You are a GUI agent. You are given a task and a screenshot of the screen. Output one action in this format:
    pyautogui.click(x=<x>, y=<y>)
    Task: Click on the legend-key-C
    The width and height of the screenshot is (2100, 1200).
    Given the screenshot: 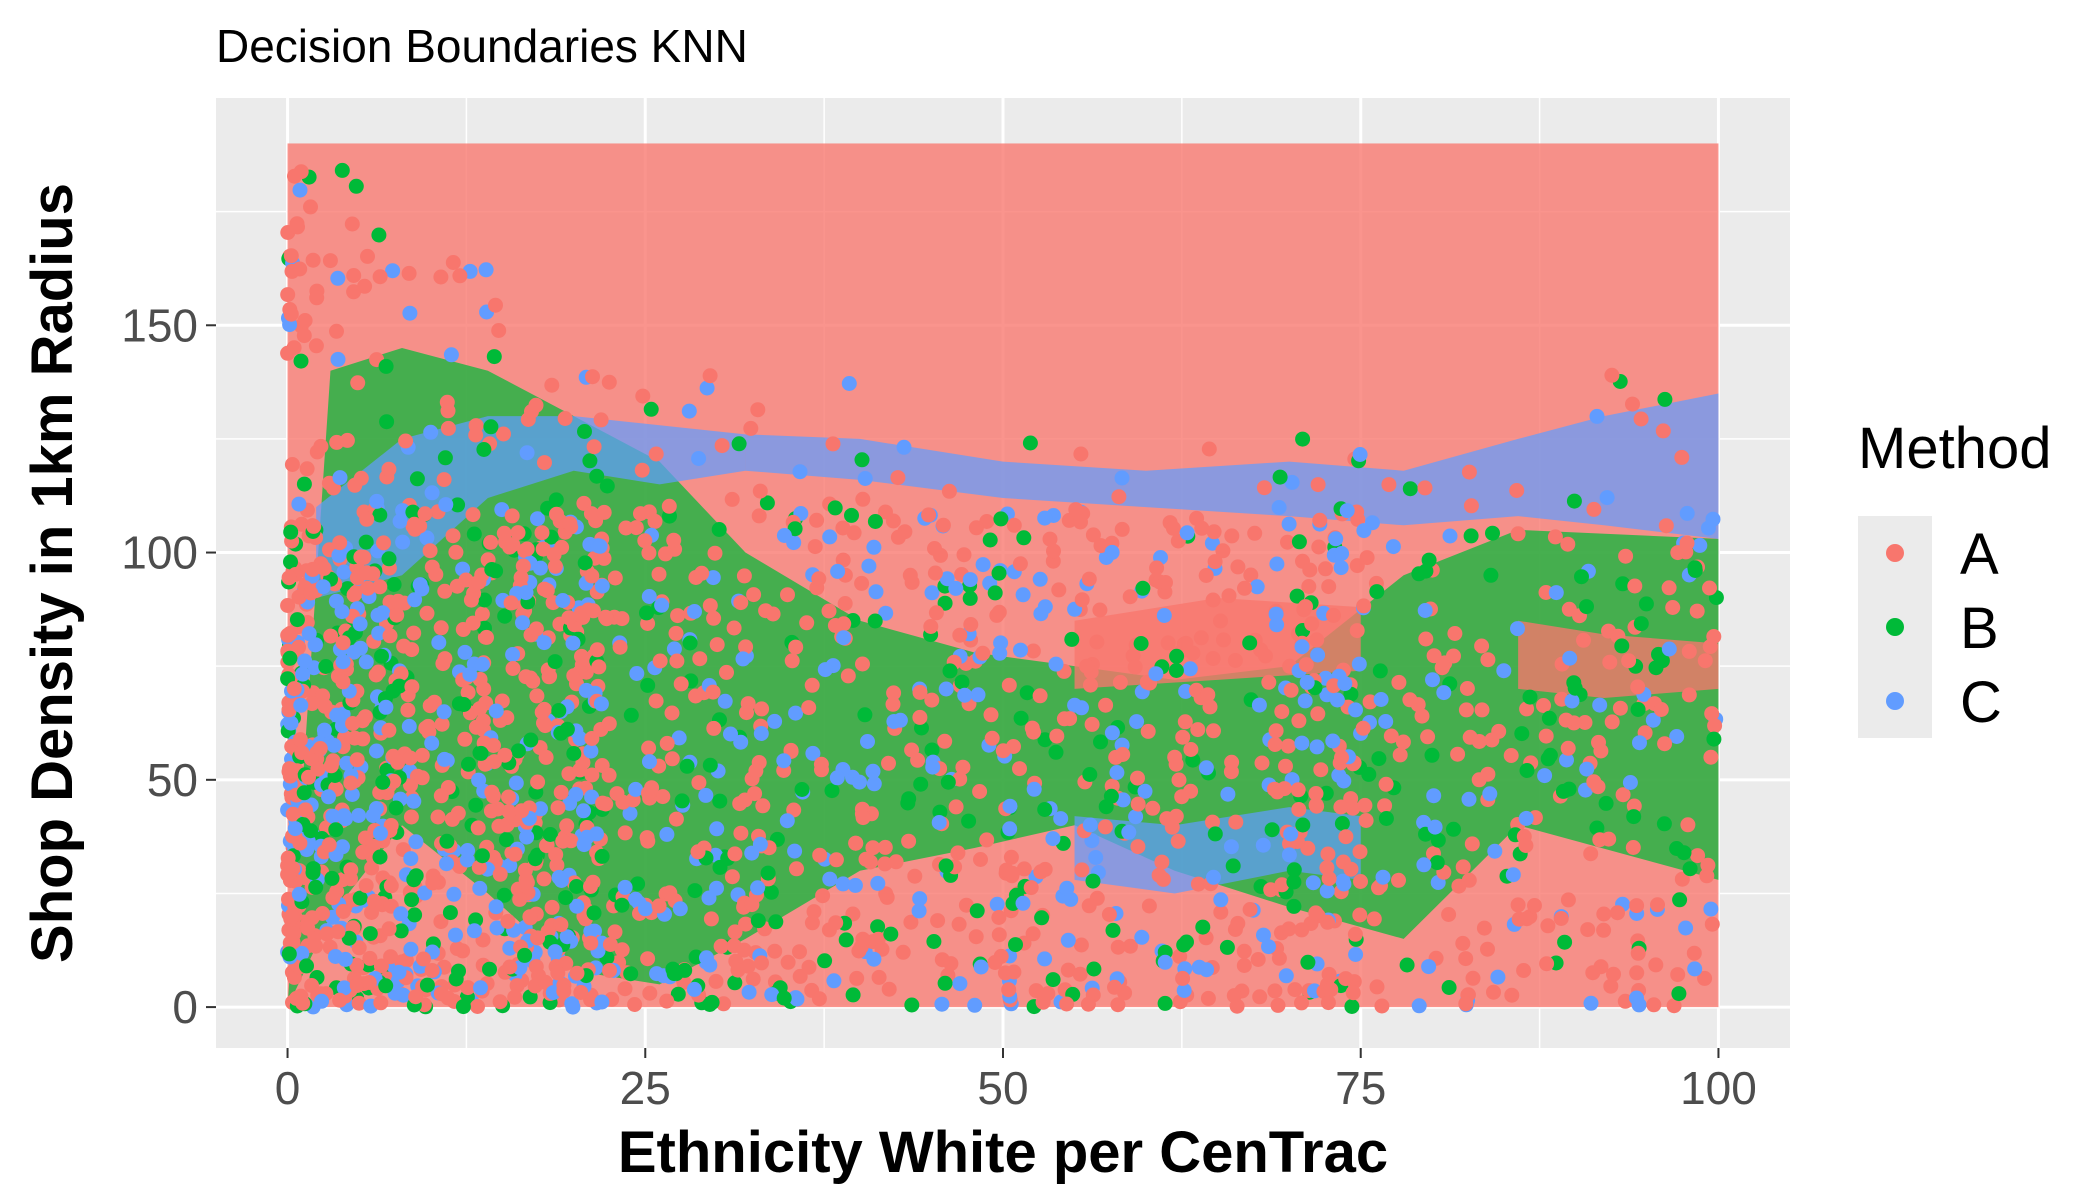 What is the action you would take?
    pyautogui.click(x=1895, y=701)
    